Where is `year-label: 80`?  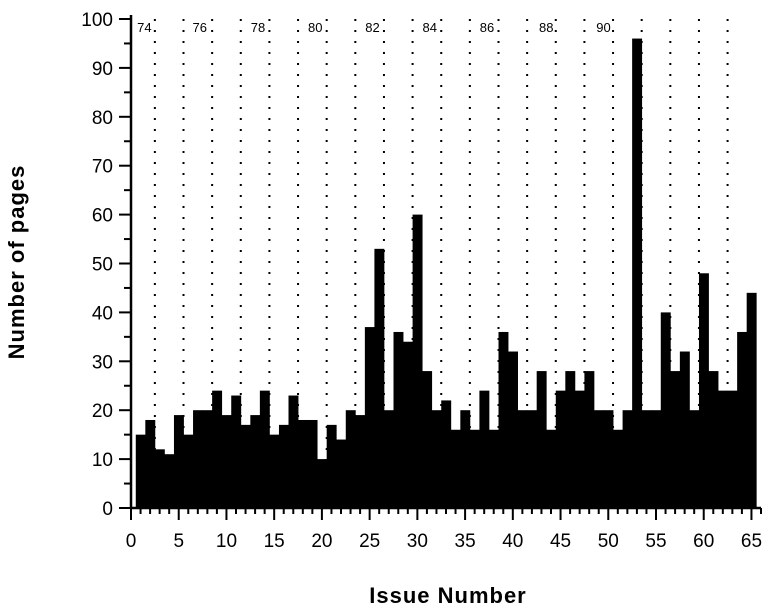 year-label: 80 is located at coordinates (315, 27).